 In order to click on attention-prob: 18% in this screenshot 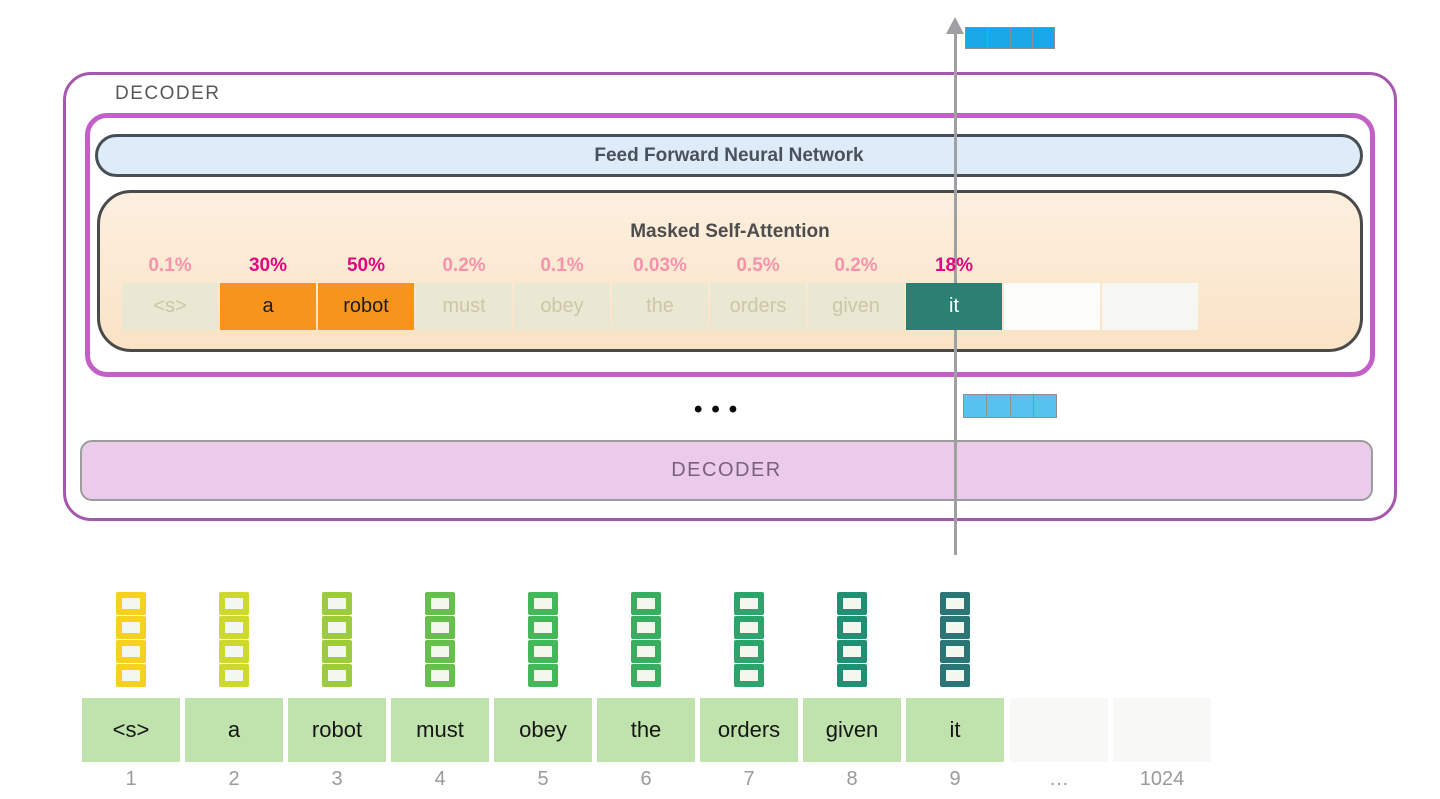, I will do `click(954, 265)`.